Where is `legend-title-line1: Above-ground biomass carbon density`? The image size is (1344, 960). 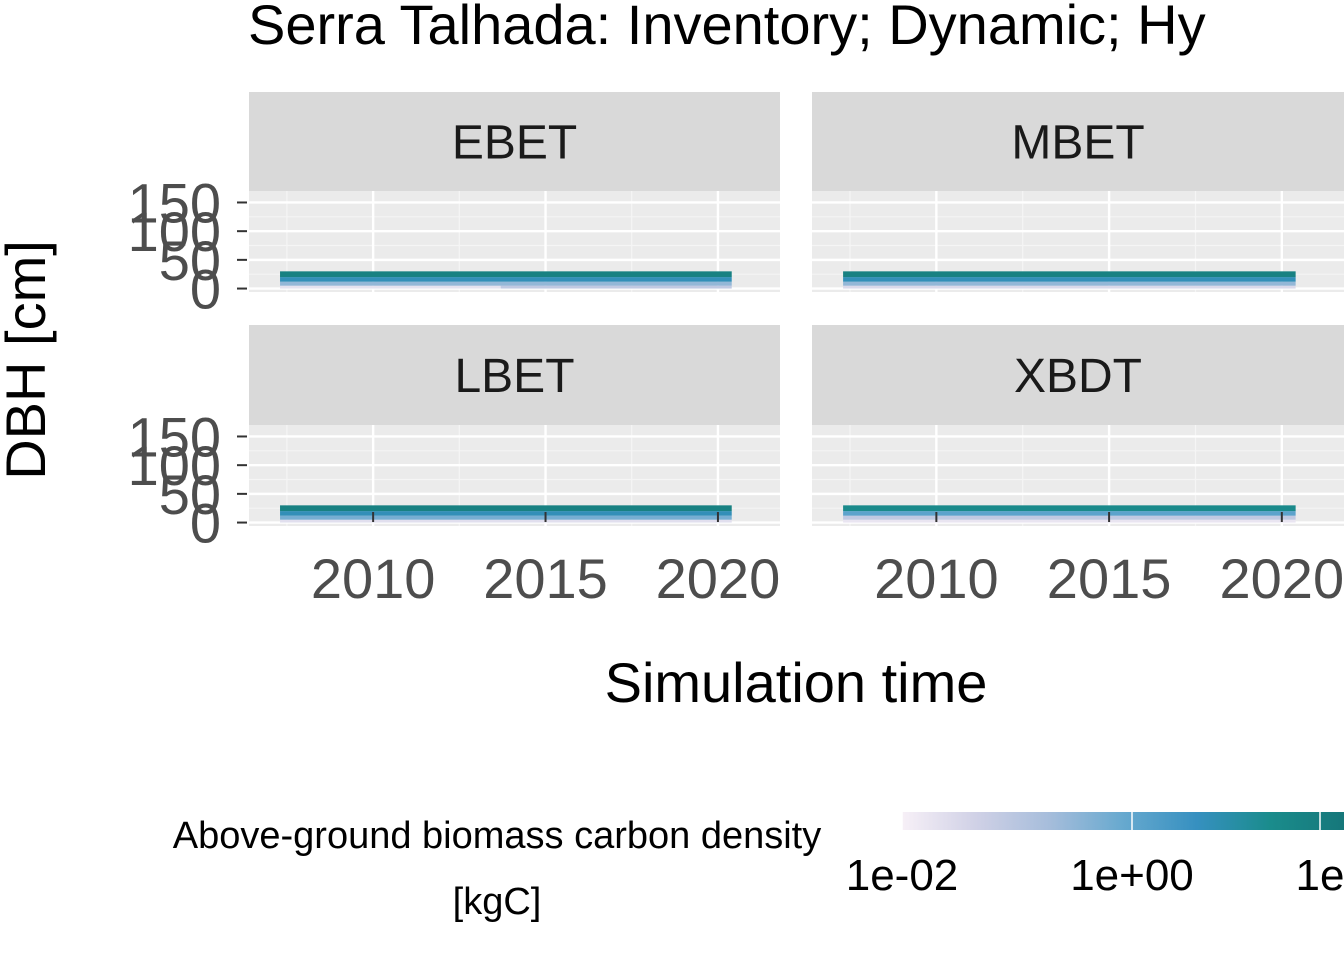
legend-title-line1: Above-ground biomass carbon density is located at coordinates (497, 836).